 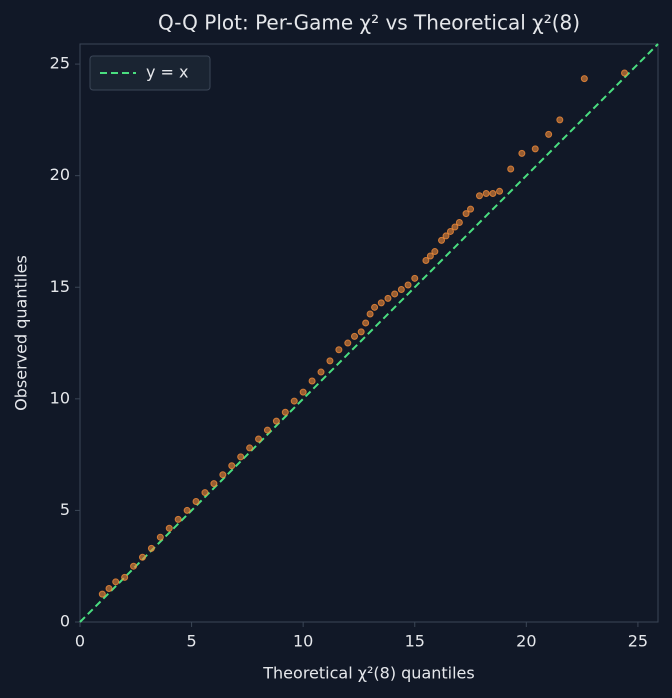 I want to click on x-tick-label: 0, so click(x=80, y=641).